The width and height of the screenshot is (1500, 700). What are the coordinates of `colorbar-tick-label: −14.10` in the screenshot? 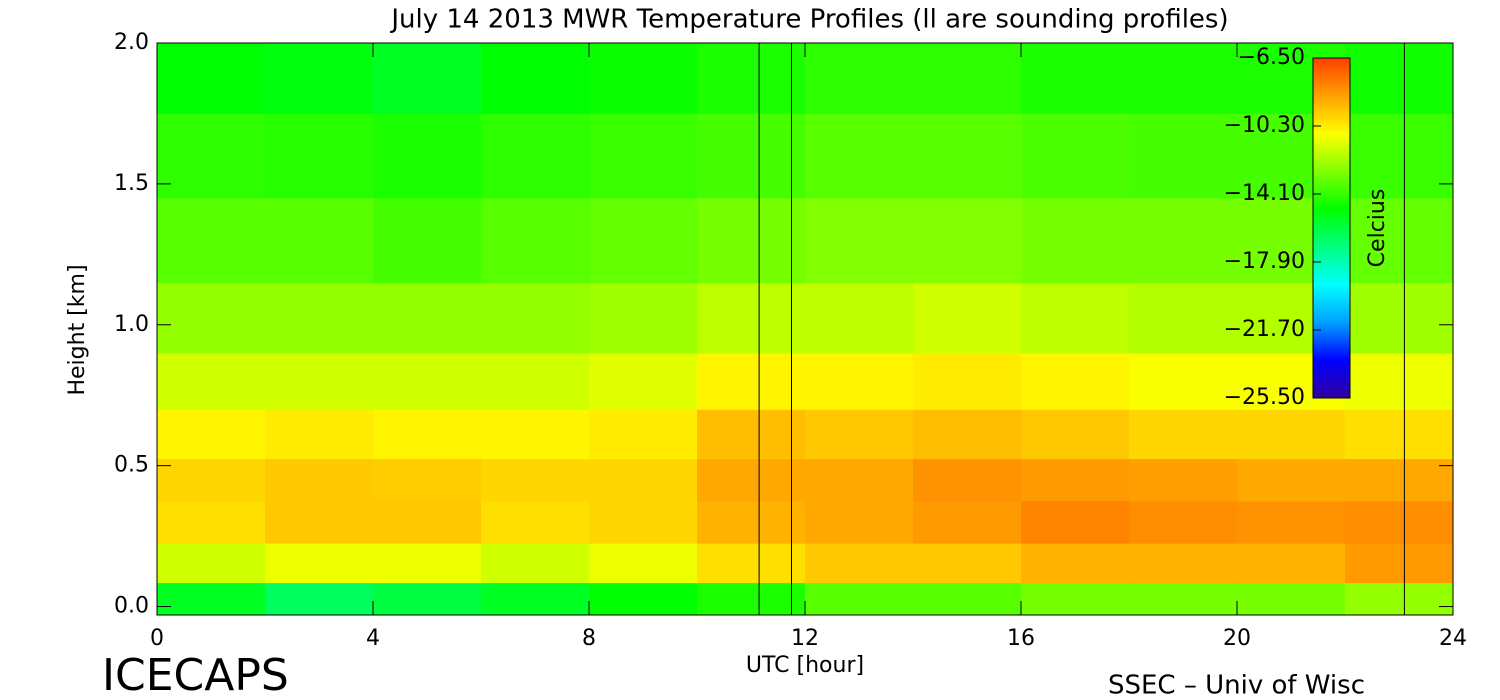 It's located at (1264, 193).